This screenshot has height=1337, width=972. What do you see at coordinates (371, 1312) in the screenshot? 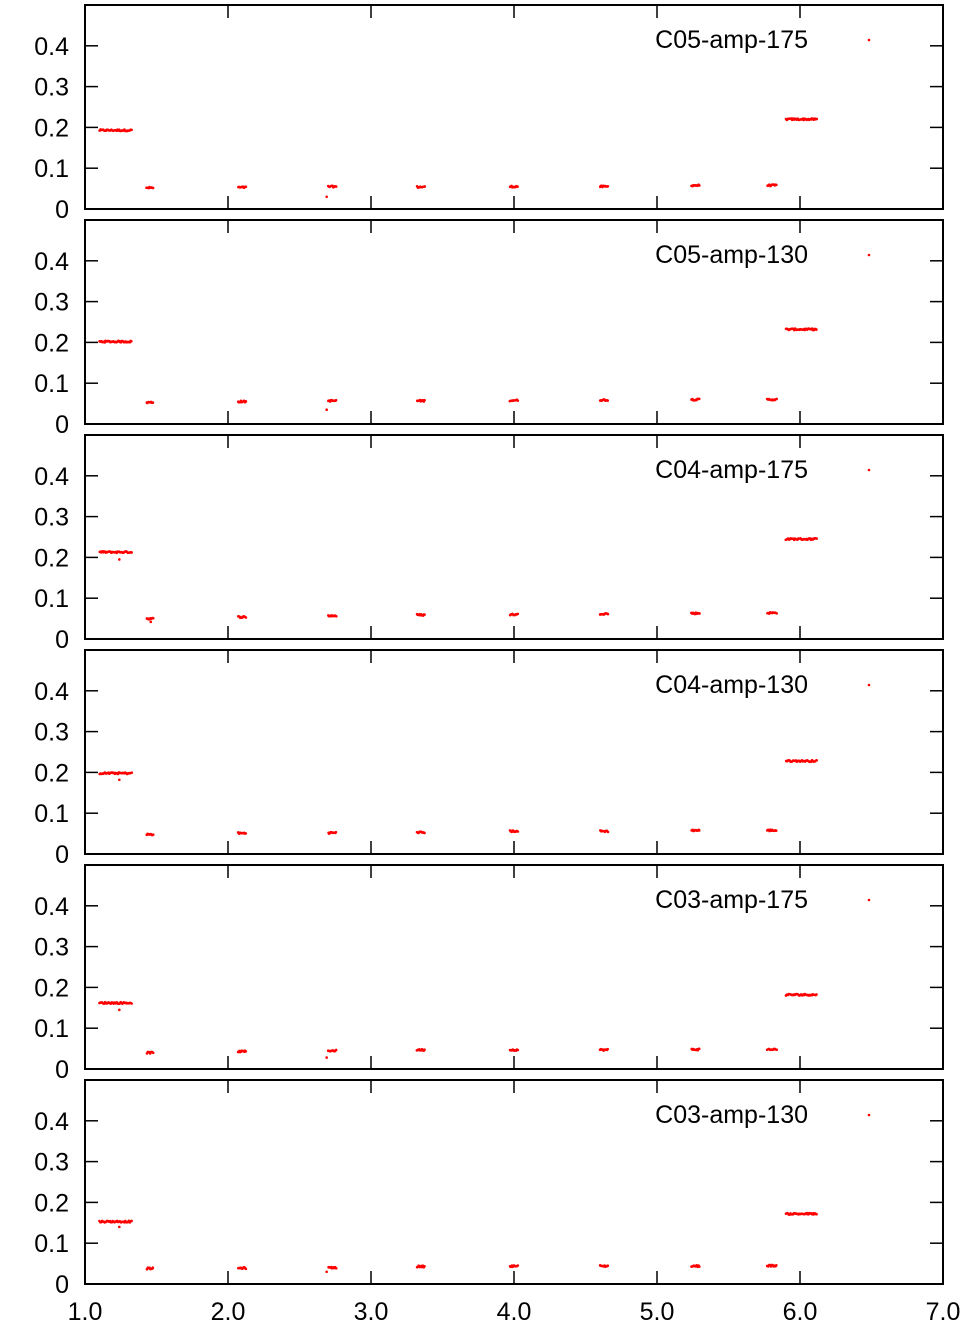
I see `x-tick-label: 3.0` at bounding box center [371, 1312].